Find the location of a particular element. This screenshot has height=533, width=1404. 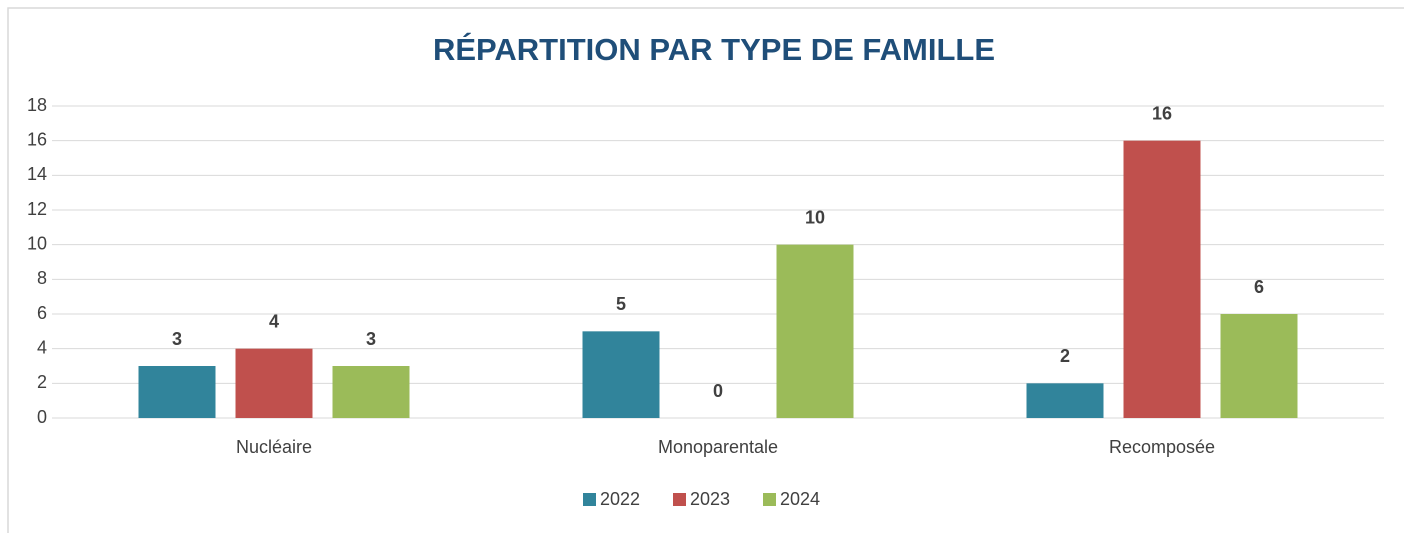

y-tick-label: 12 is located at coordinates (37, 209).